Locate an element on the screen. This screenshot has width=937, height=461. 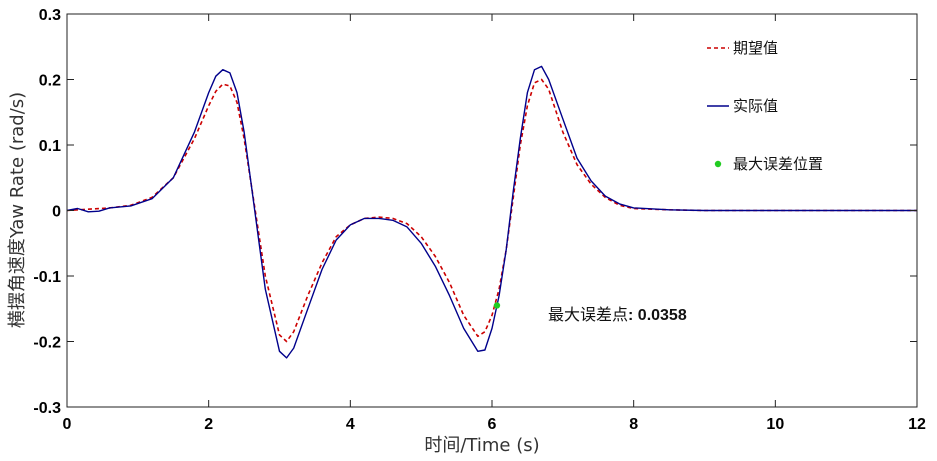
max-error-annotation: 最大误差点: 0.0358 is located at coordinates (617, 314).